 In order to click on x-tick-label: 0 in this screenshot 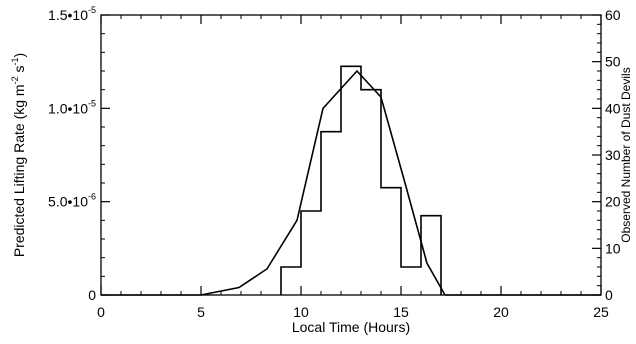, I will do `click(101, 312)`.